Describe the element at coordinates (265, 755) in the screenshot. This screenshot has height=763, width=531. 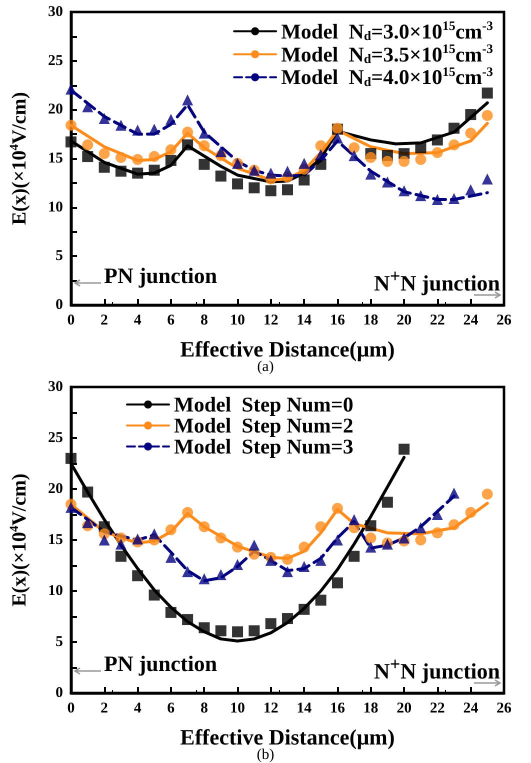
I see `text: (b)` at that location.